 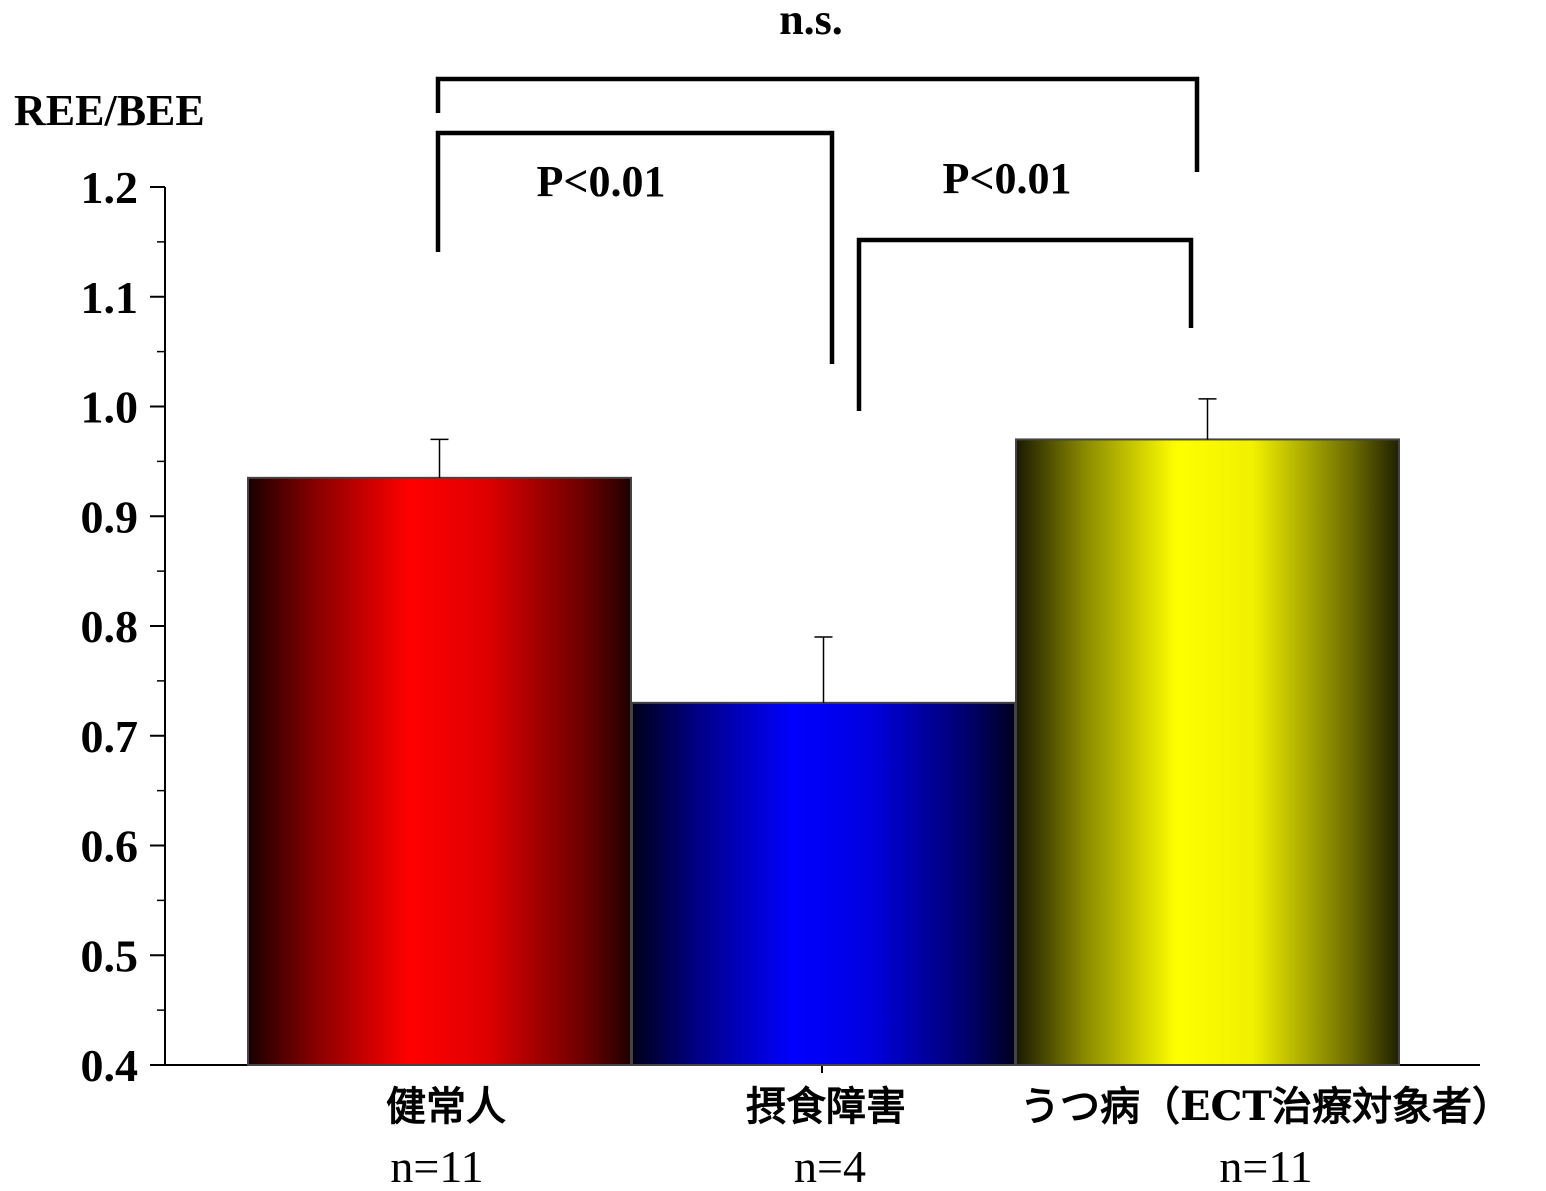 I want to click on y-tick-label: 1.1, so click(x=110, y=297).